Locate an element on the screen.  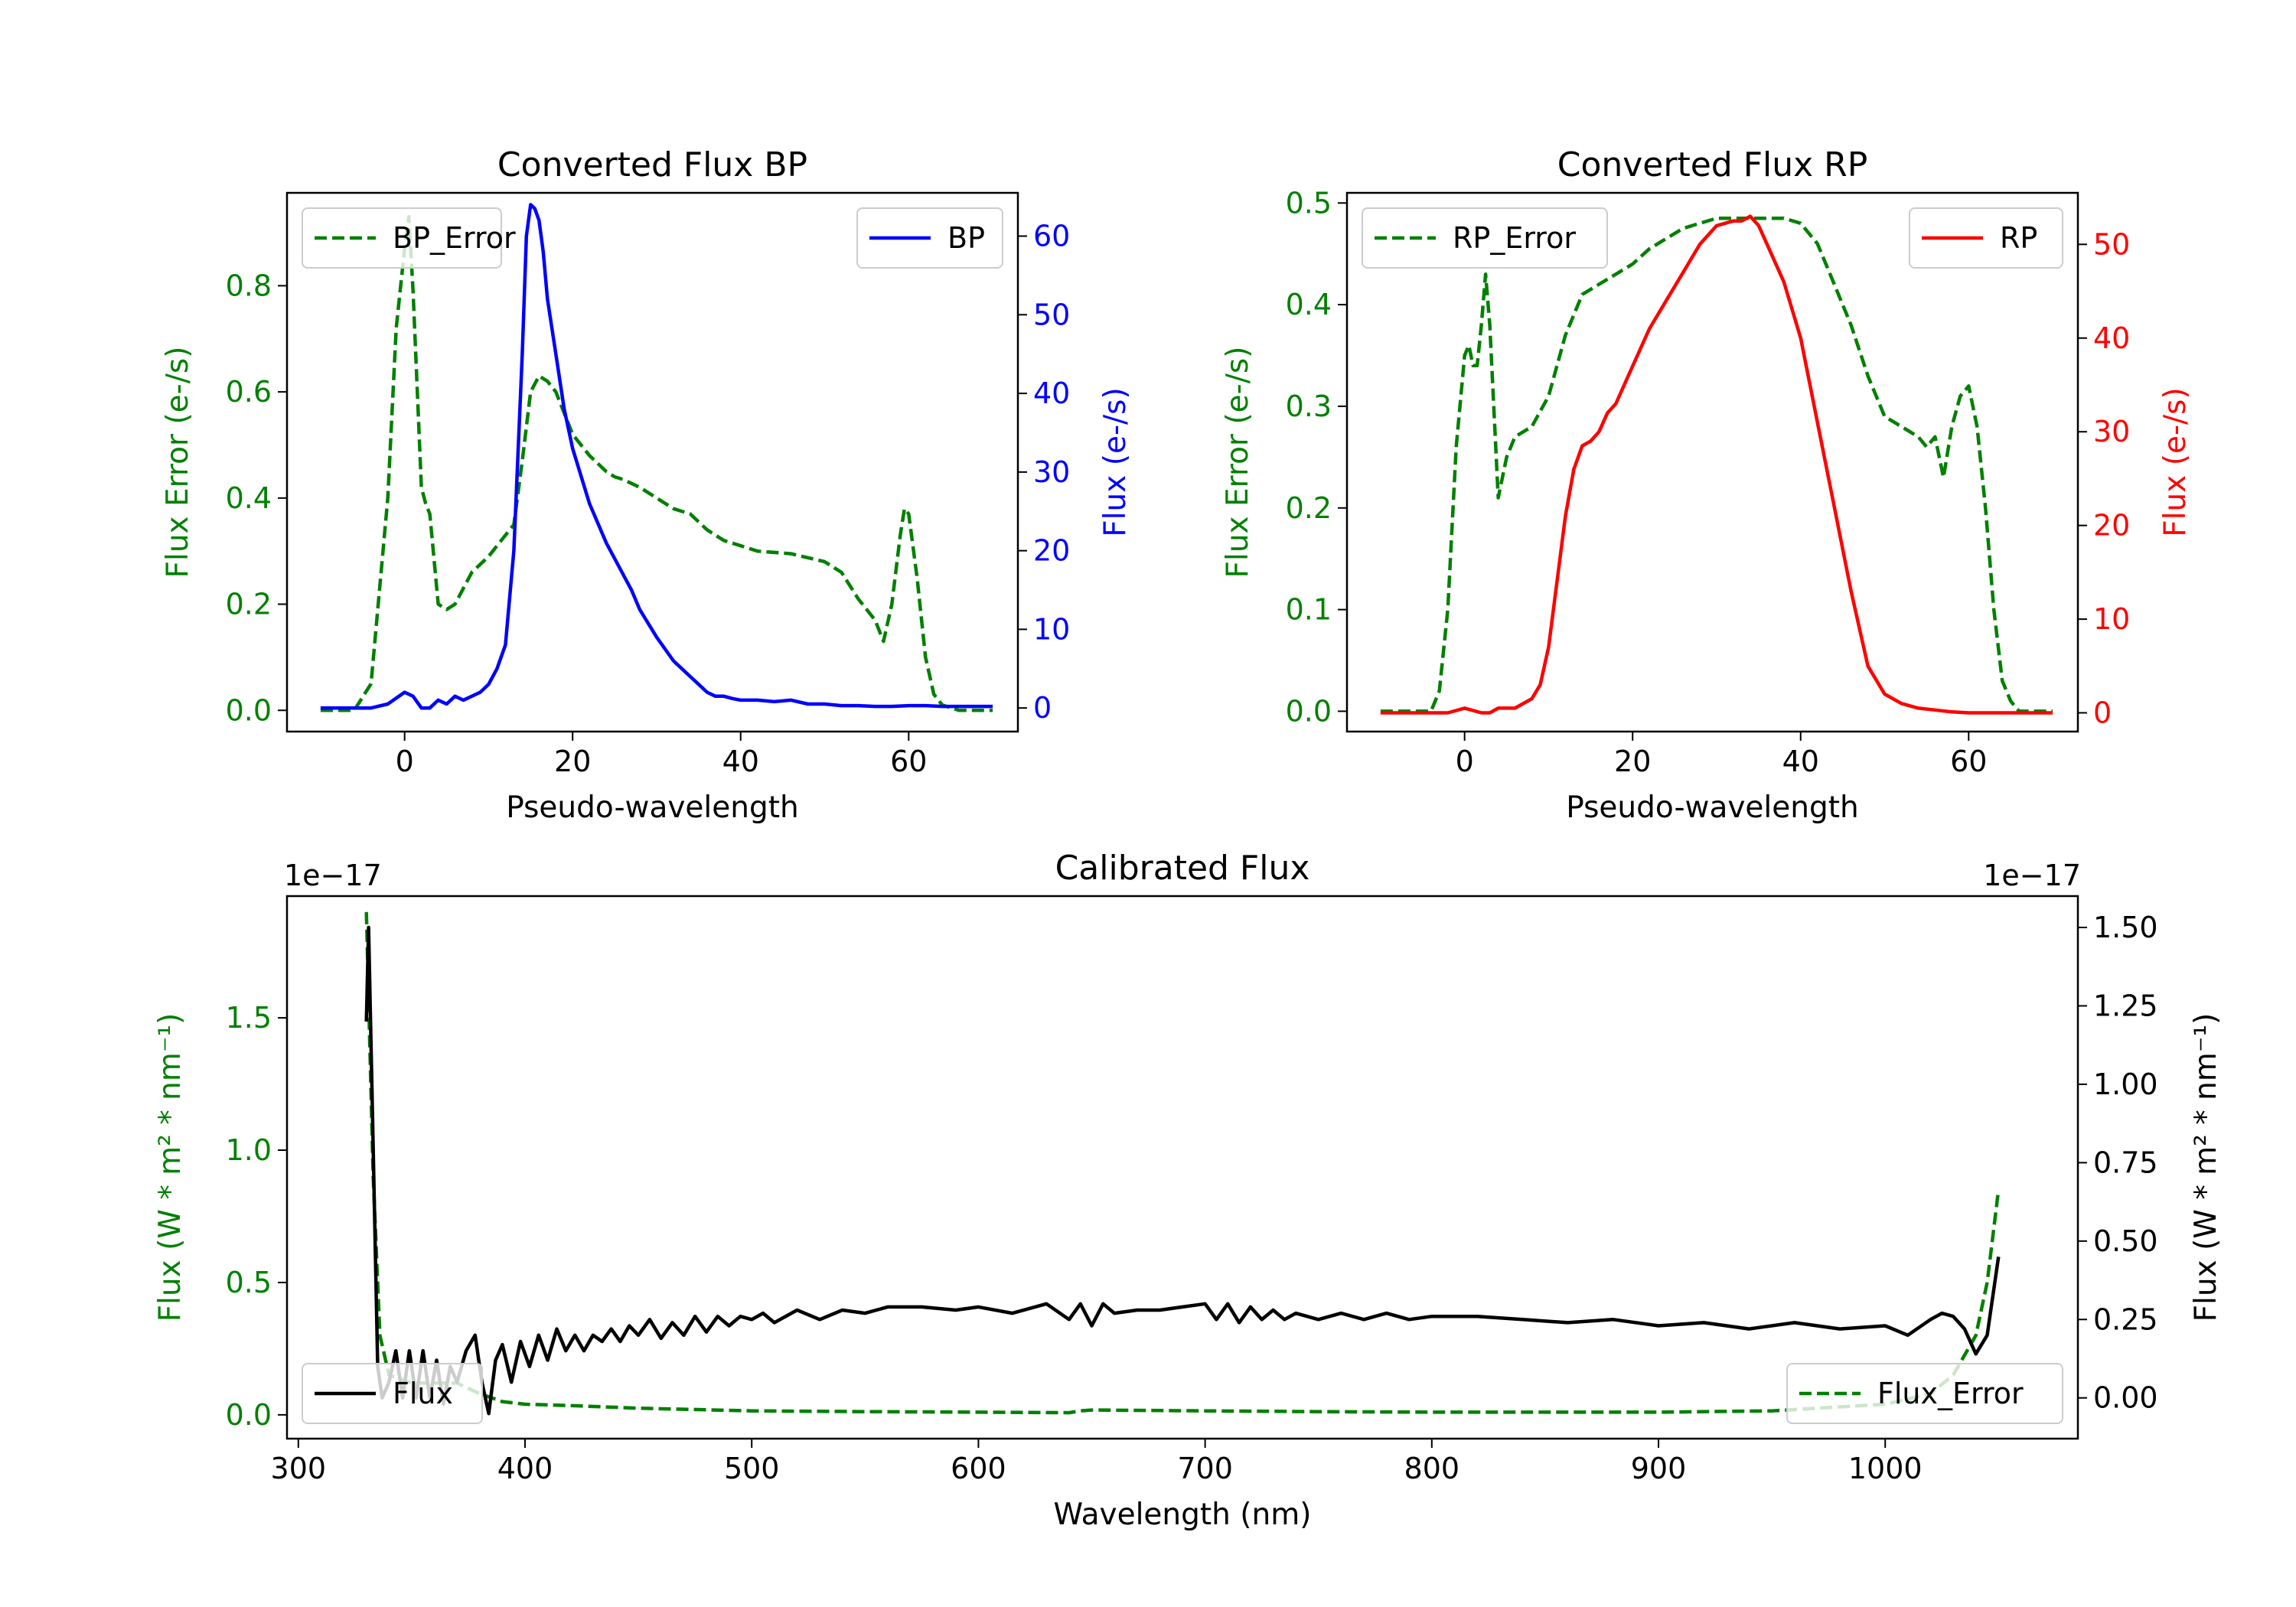
cal-left-tick-label: 0.5 is located at coordinates (249, 1282).